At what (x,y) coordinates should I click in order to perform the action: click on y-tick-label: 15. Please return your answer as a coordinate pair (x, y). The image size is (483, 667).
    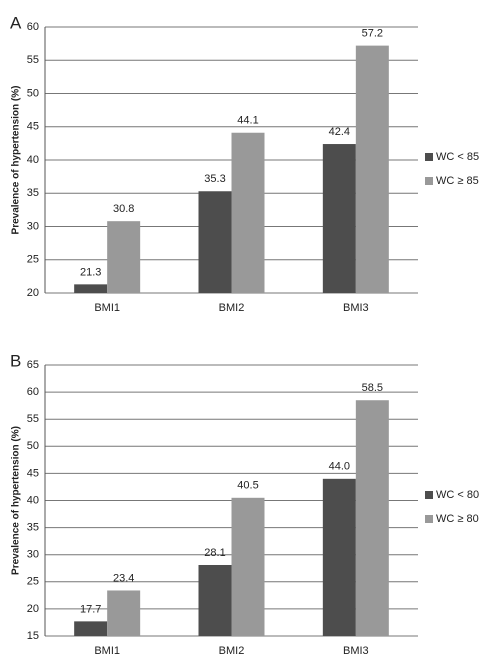
    Looking at the image, I should click on (33, 636).